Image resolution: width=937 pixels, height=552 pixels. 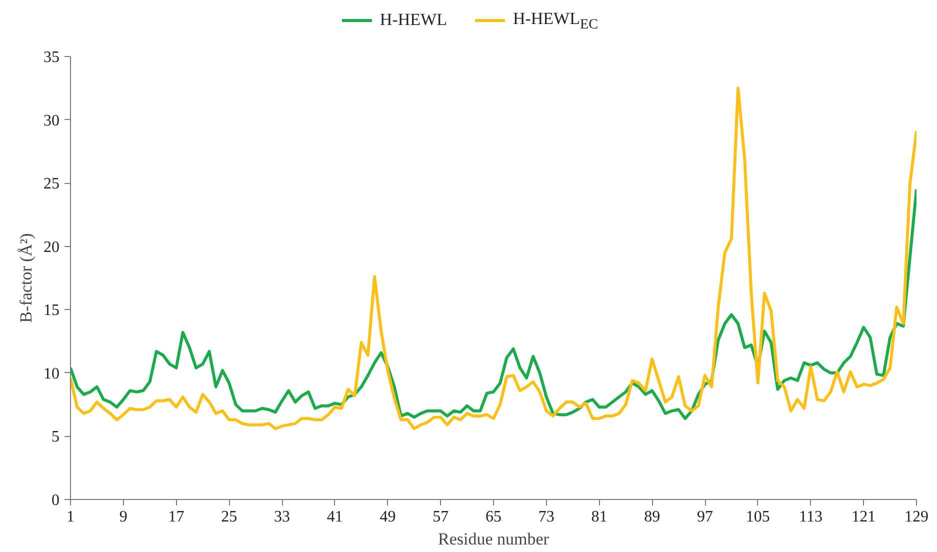 What do you see at coordinates (555, 21) in the screenshot?
I see `legend-label: H-HEWL$_{EC}$` at bounding box center [555, 21].